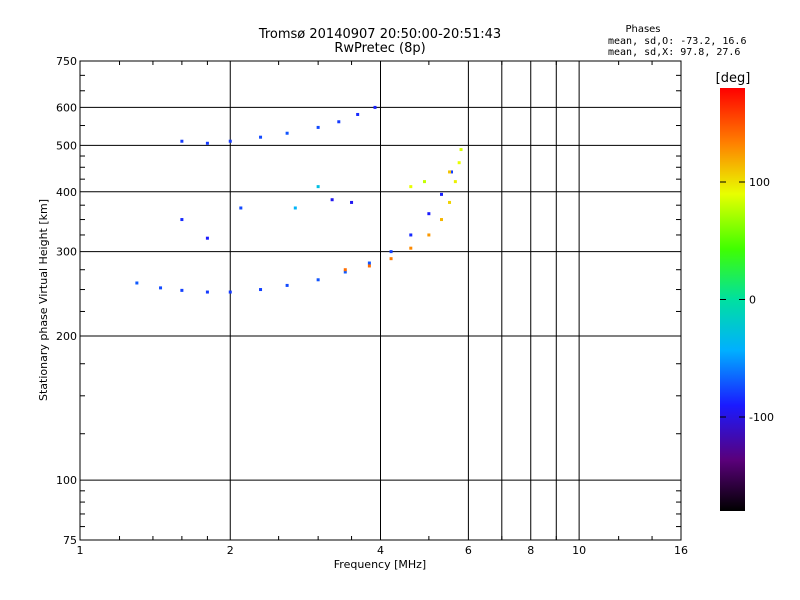 The image size is (800, 600). What do you see at coordinates (66, 61) in the screenshot?
I see `y-tick-label: 750` at bounding box center [66, 61].